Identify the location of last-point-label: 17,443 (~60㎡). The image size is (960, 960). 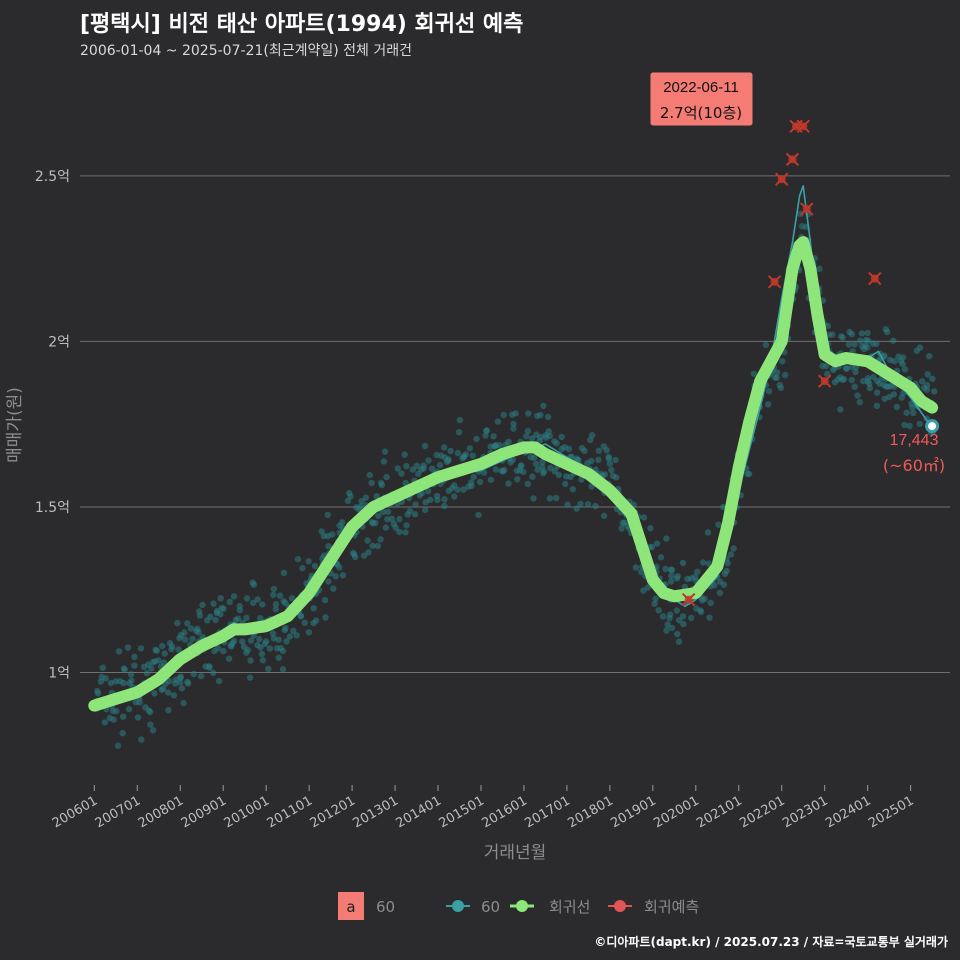
(914, 453).